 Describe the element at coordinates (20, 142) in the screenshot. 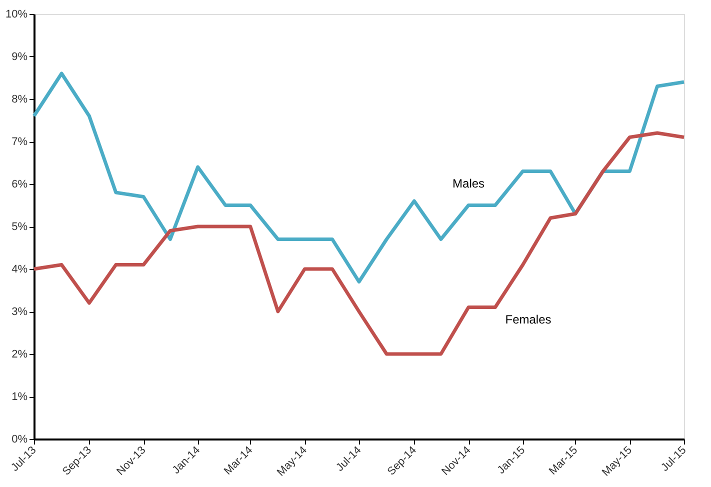

I see `y-tick-label: 7%` at that location.